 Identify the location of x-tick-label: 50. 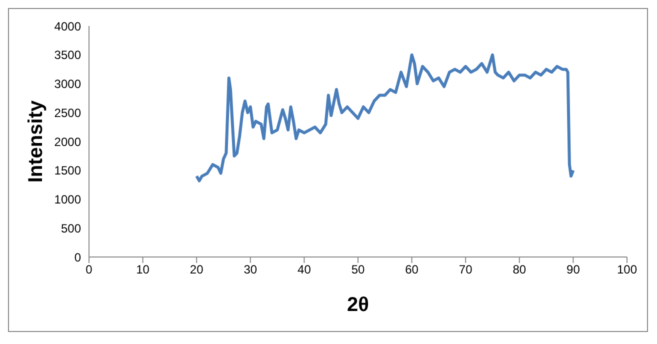
(358, 269).